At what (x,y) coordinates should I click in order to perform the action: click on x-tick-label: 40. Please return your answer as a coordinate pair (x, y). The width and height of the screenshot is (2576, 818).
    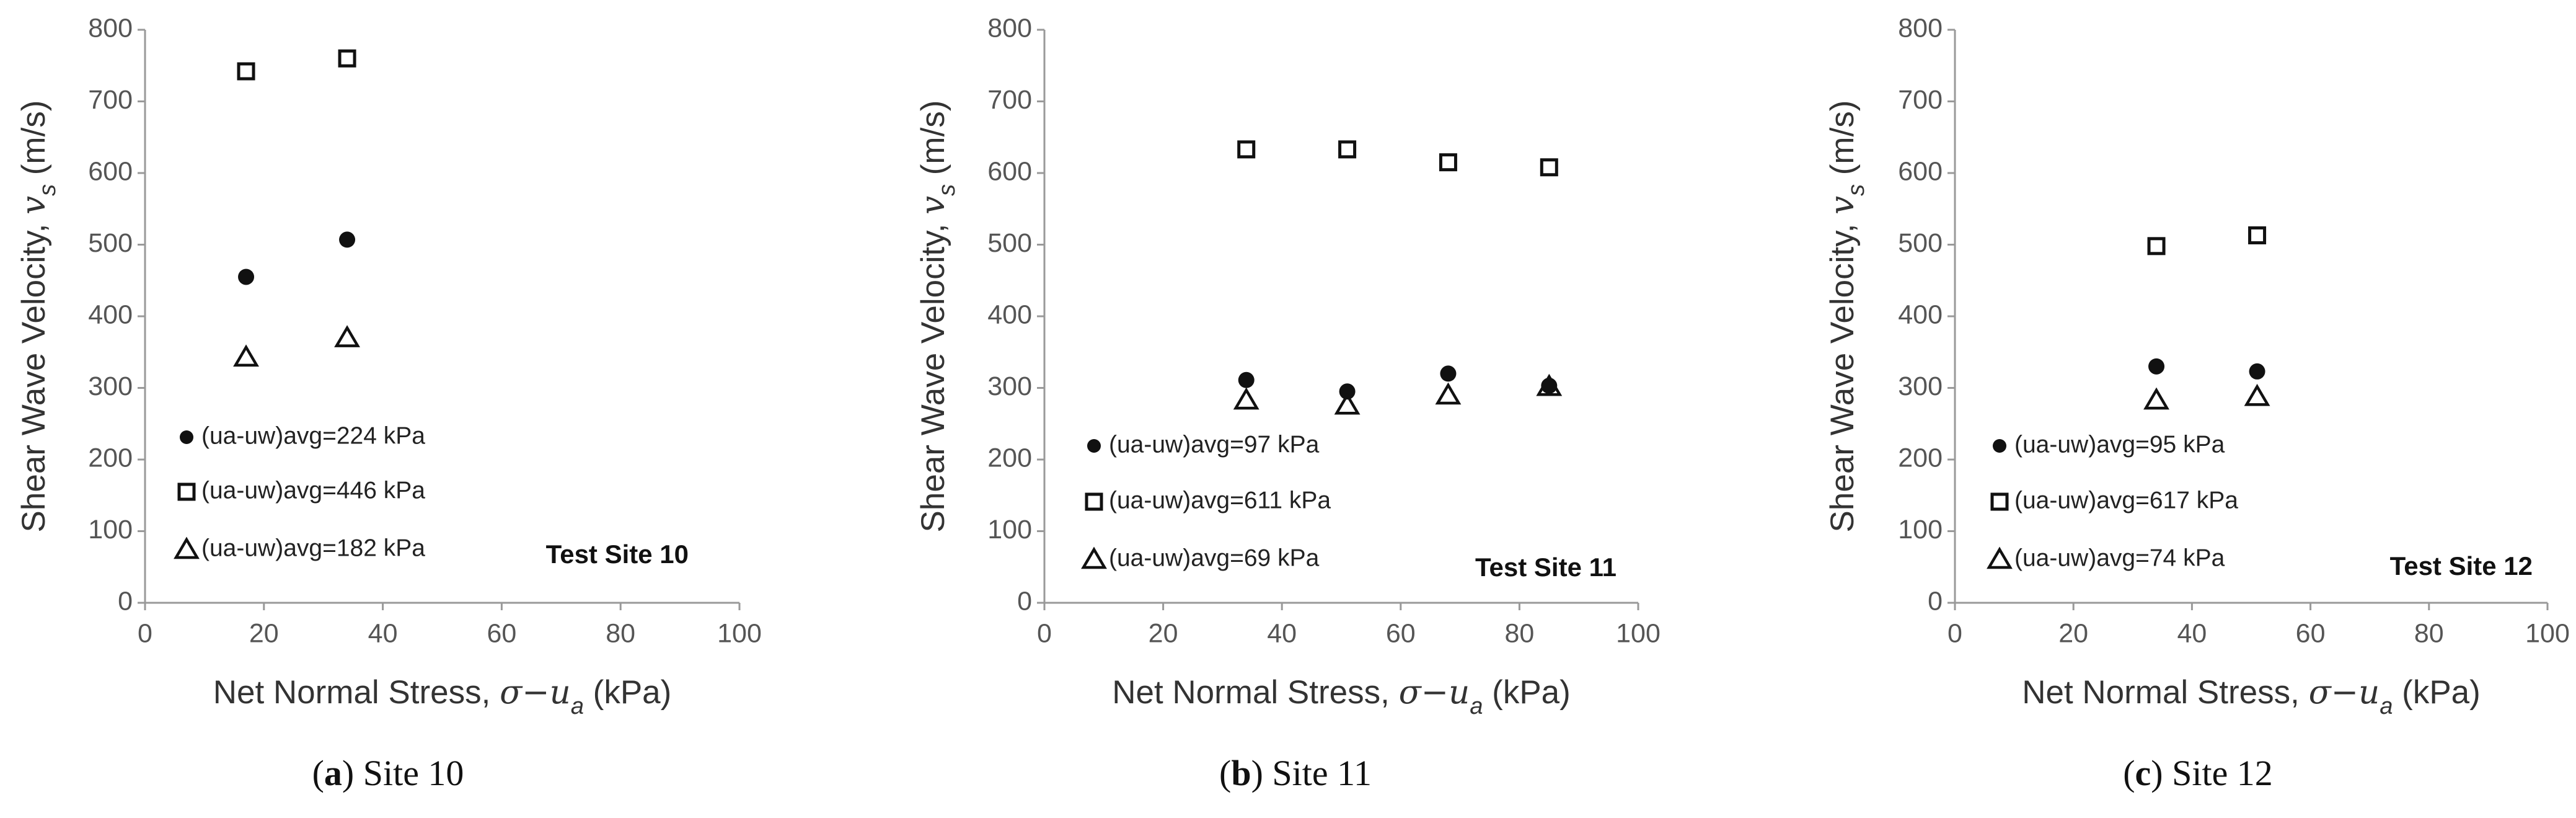
    Looking at the image, I should click on (383, 633).